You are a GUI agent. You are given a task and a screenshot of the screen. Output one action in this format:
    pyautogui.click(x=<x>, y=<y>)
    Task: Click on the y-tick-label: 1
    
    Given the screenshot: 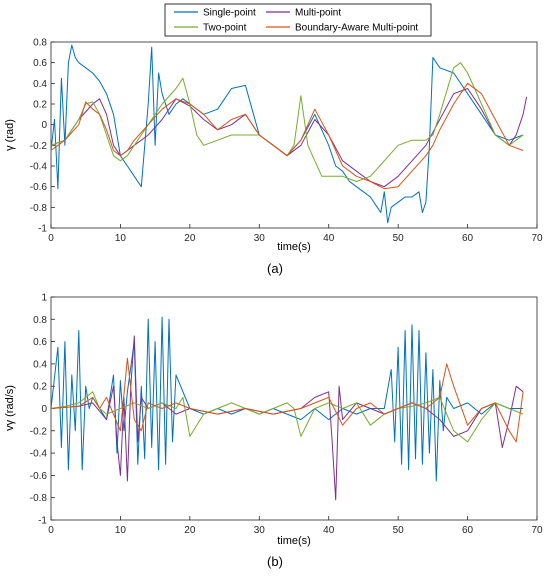 What is the action you would take?
    pyautogui.click(x=44, y=298)
    